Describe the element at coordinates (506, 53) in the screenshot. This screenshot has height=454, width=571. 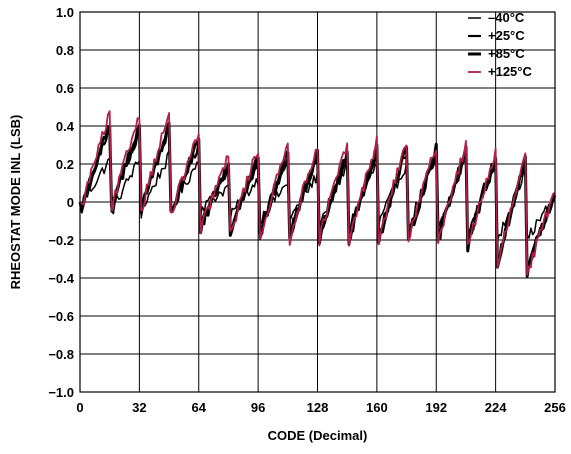
I see `legend-label: +85°C` at that location.